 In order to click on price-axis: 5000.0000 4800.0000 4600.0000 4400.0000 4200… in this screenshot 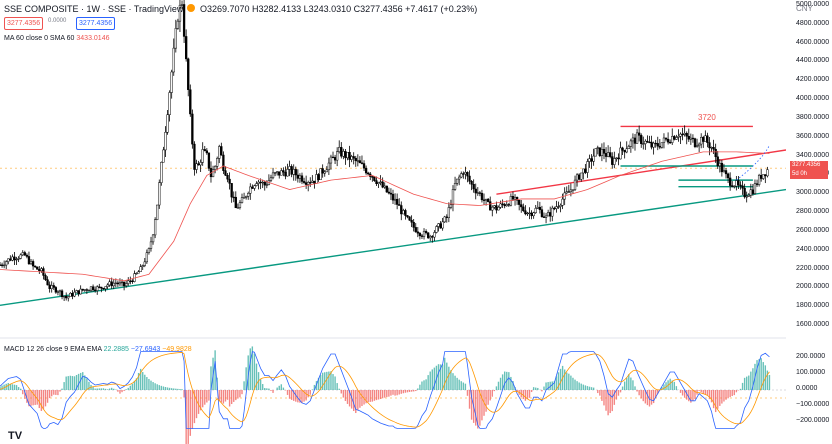, I will do `click(809, 222)`.